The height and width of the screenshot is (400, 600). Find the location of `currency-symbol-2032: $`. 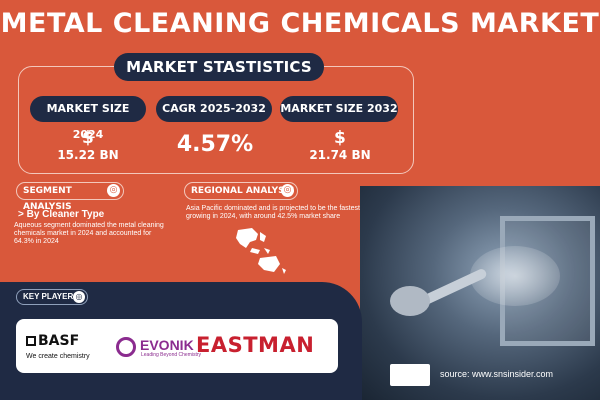

currency-symbol-2032: $ is located at coordinates (340, 138).